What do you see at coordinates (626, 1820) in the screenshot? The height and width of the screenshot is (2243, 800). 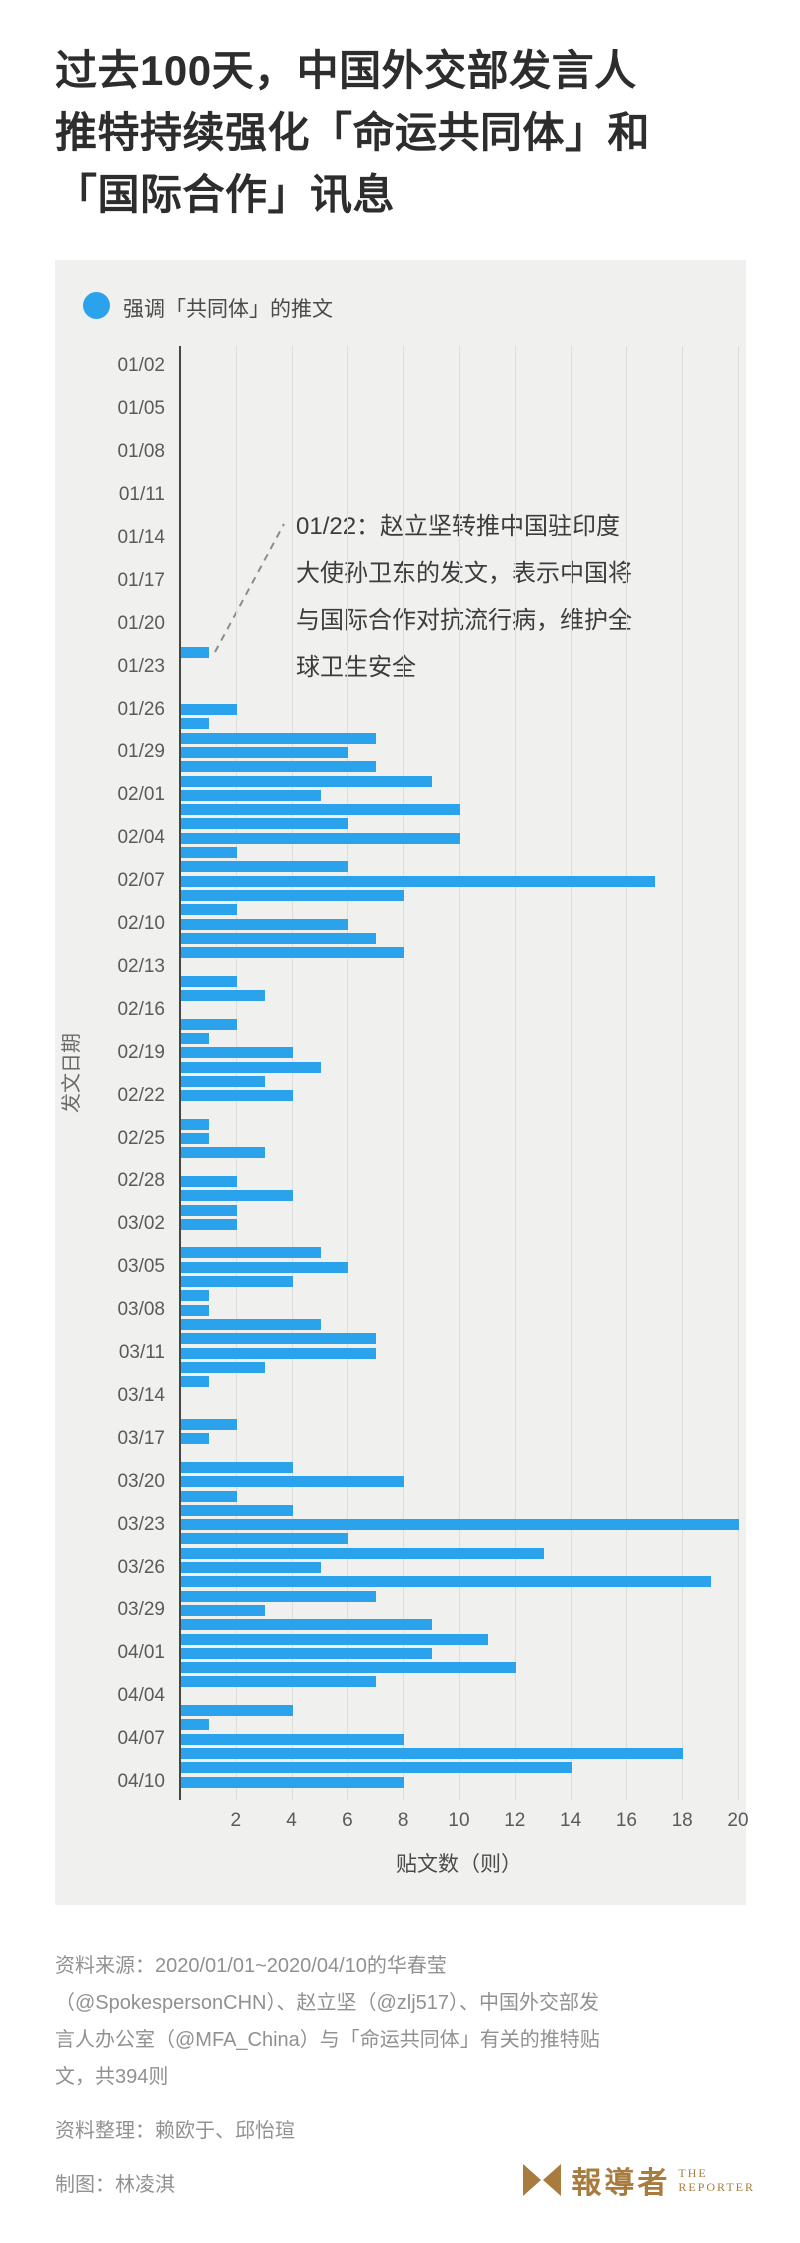 I see `x-tick-label: 16` at bounding box center [626, 1820].